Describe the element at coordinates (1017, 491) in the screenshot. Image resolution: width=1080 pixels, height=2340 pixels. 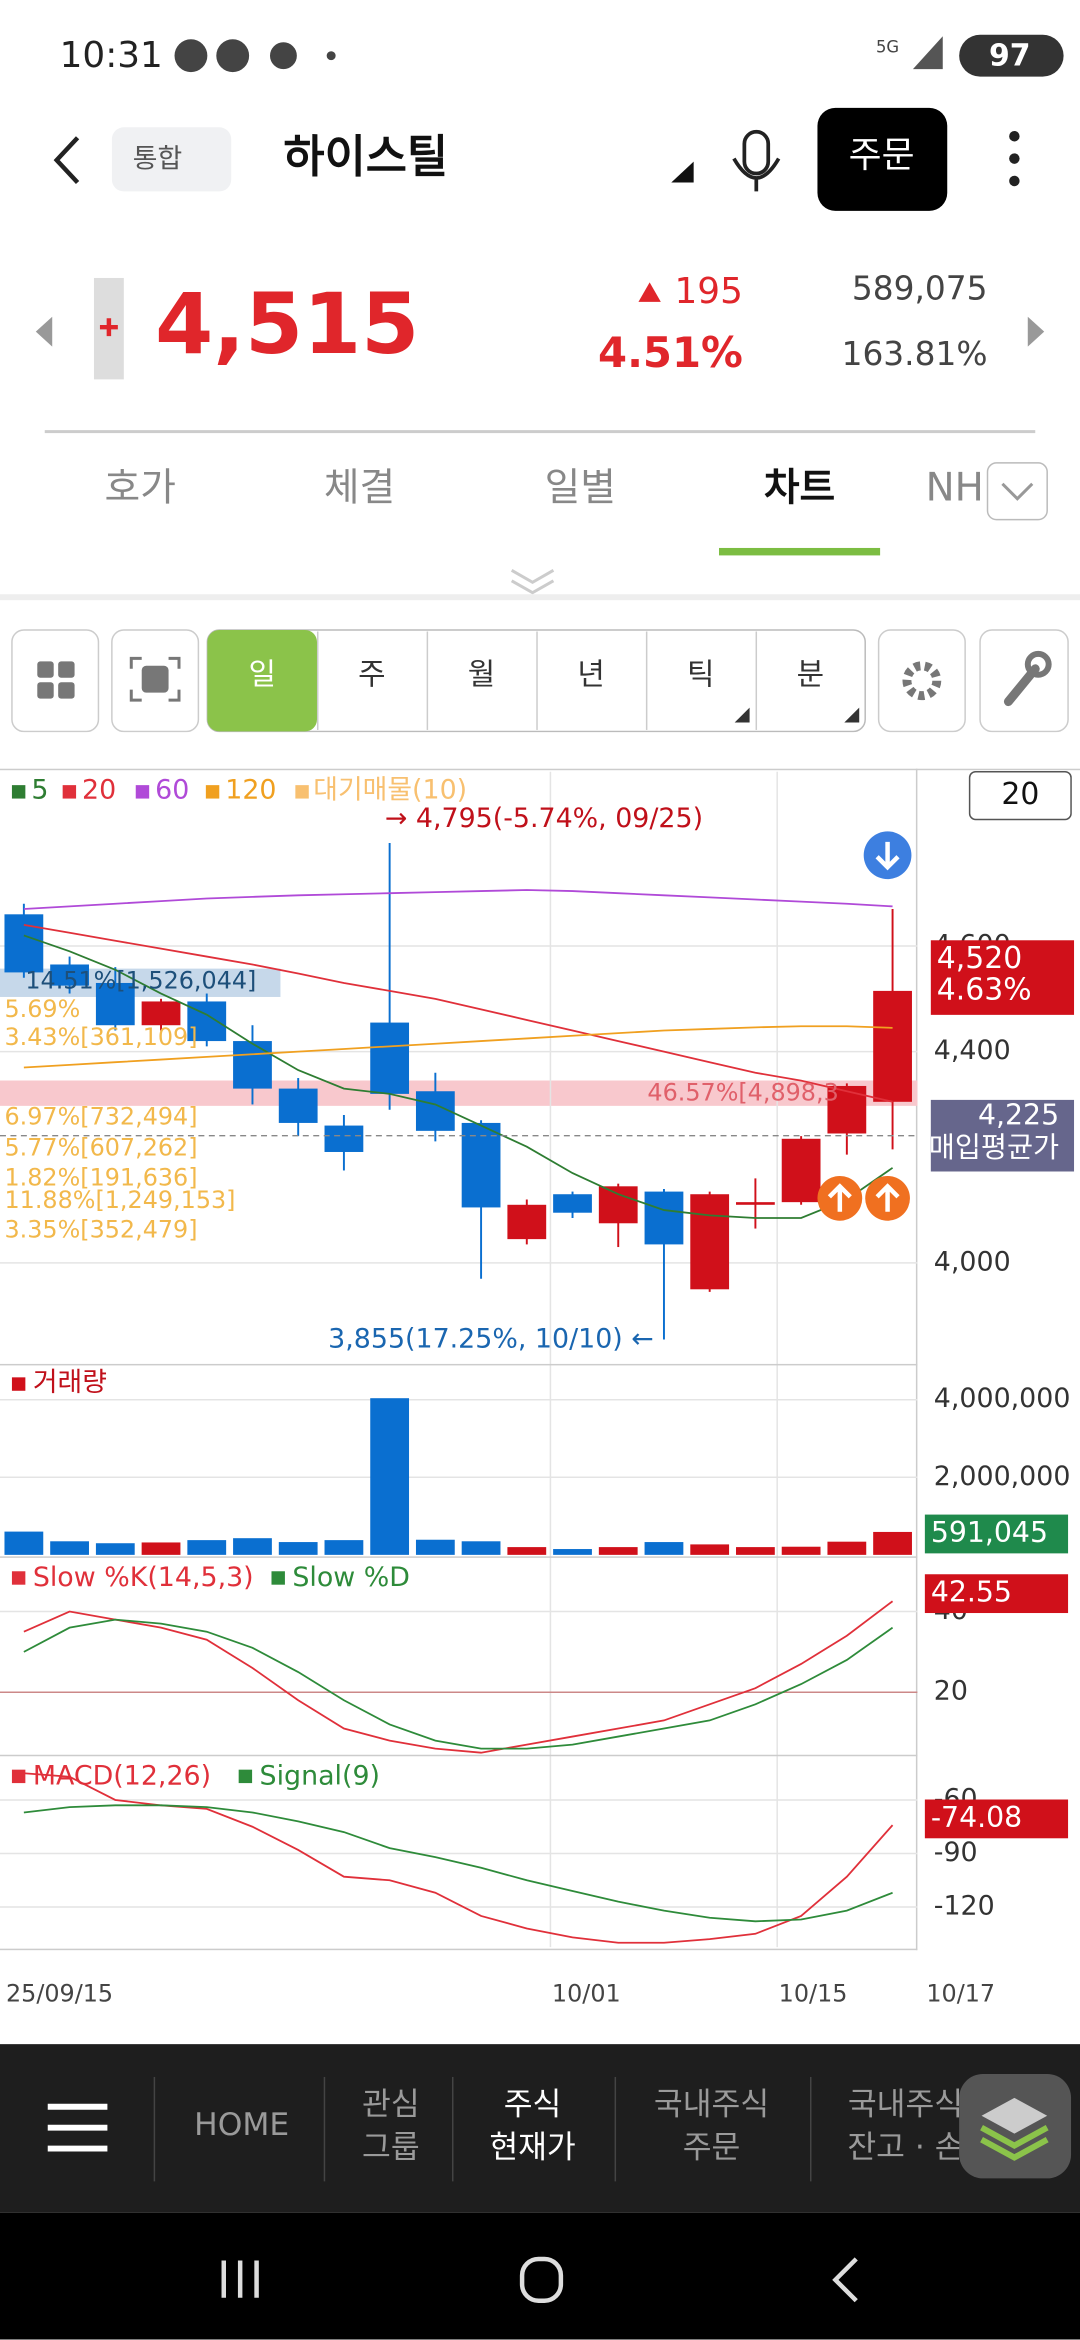
I see `tab-more` at that location.